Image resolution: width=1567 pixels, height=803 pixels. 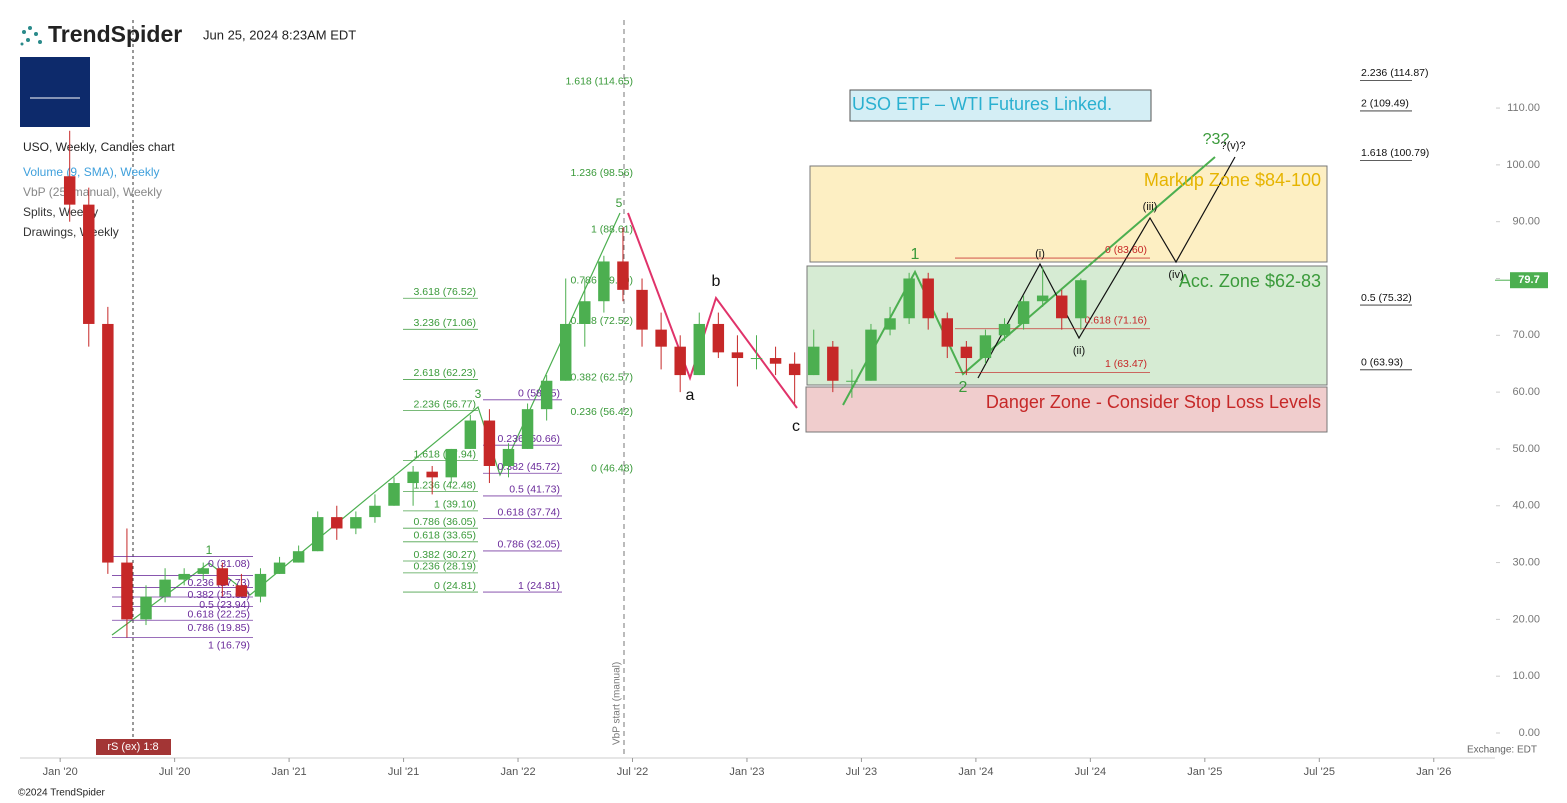 What do you see at coordinates (132, 747) in the screenshot?
I see `split-label: rS (ex) 1:8` at bounding box center [132, 747].